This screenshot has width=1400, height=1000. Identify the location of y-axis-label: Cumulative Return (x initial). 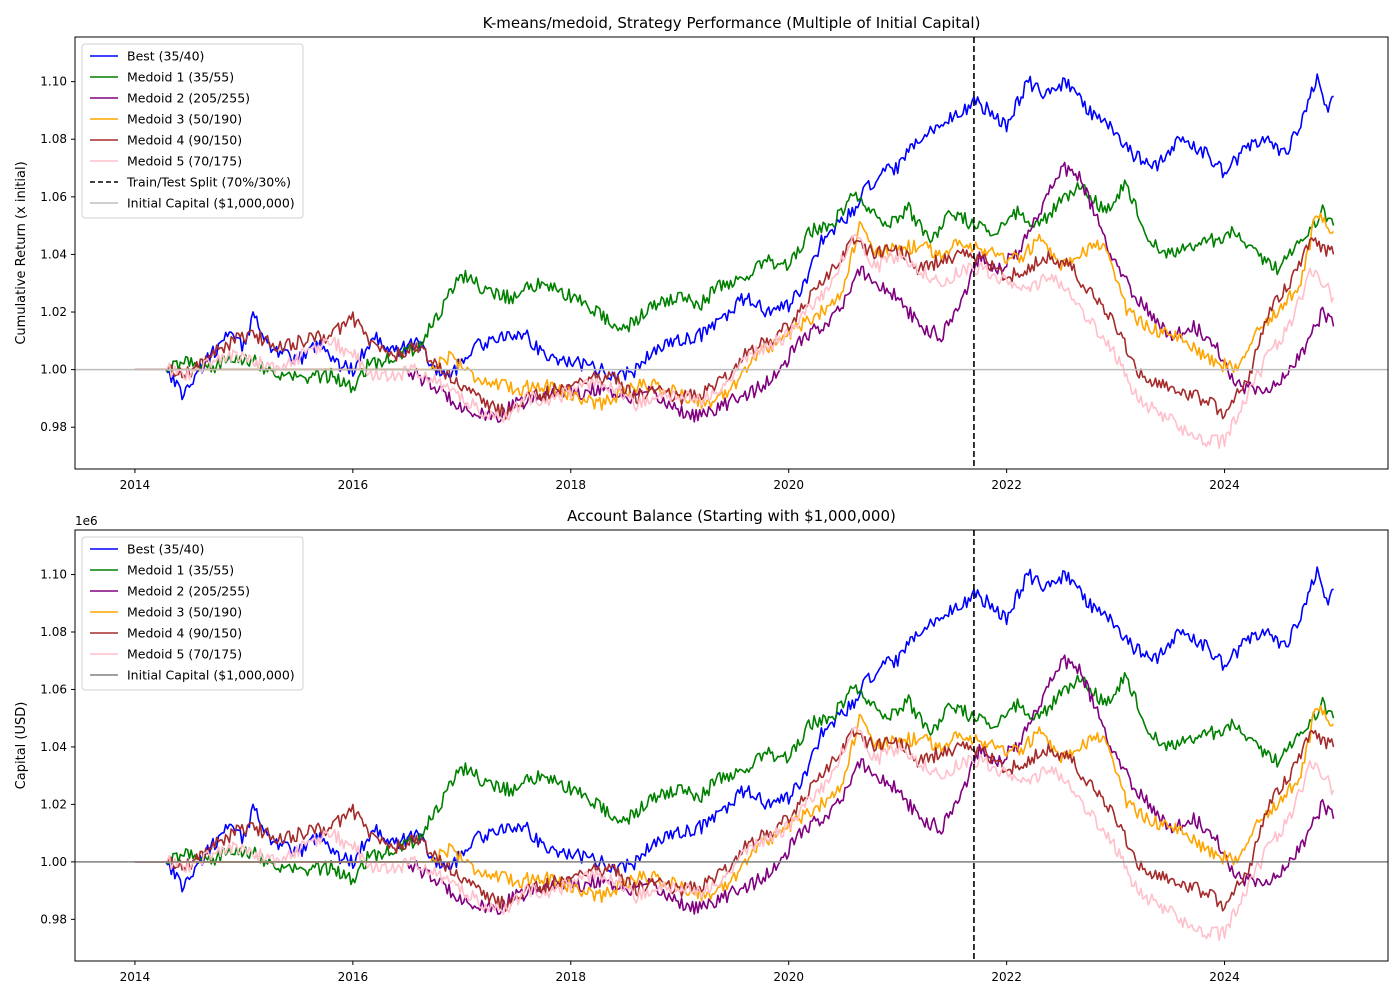
(21, 252).